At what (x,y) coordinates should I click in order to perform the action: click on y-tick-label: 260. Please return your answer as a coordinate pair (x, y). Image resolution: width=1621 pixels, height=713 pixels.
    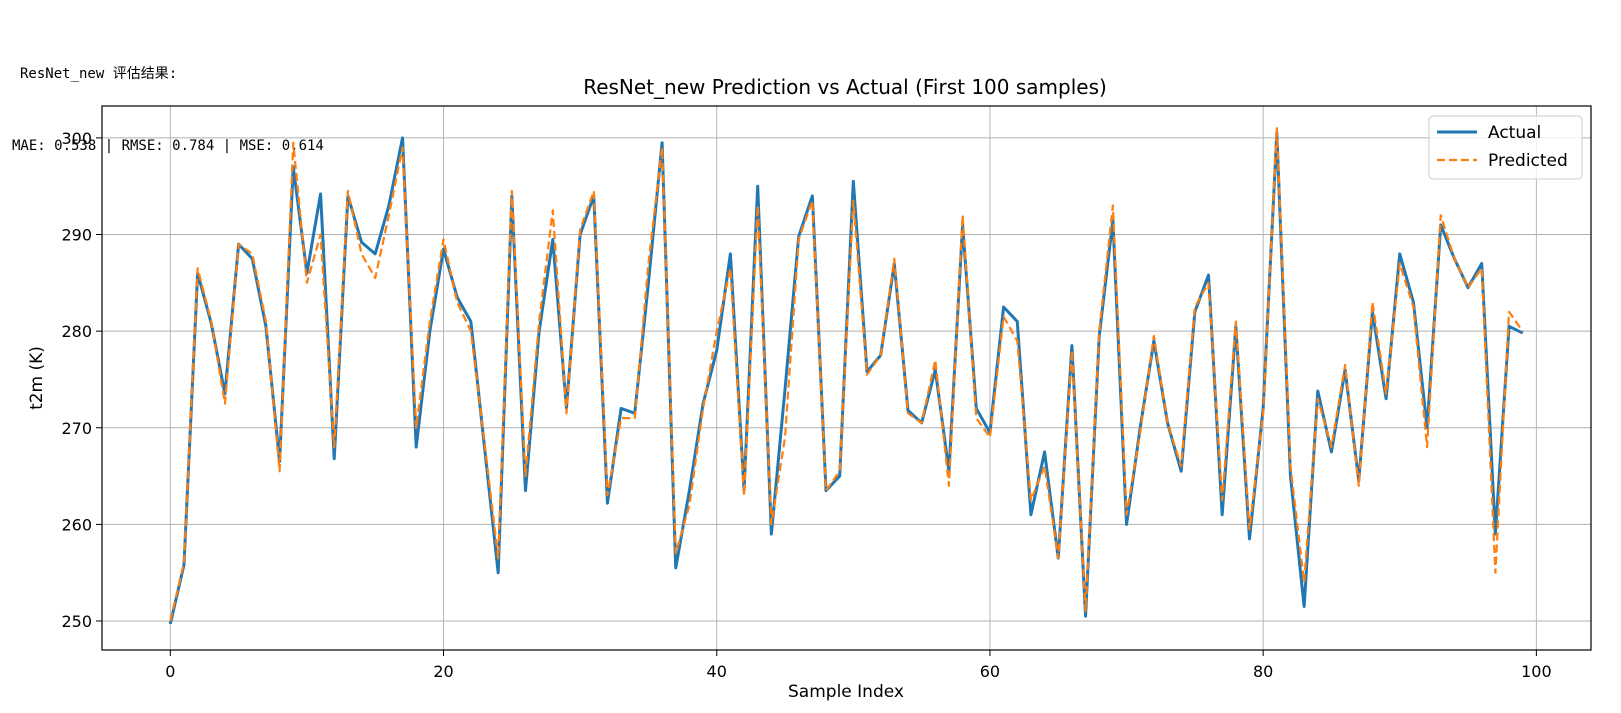
    Looking at the image, I should click on (76, 524).